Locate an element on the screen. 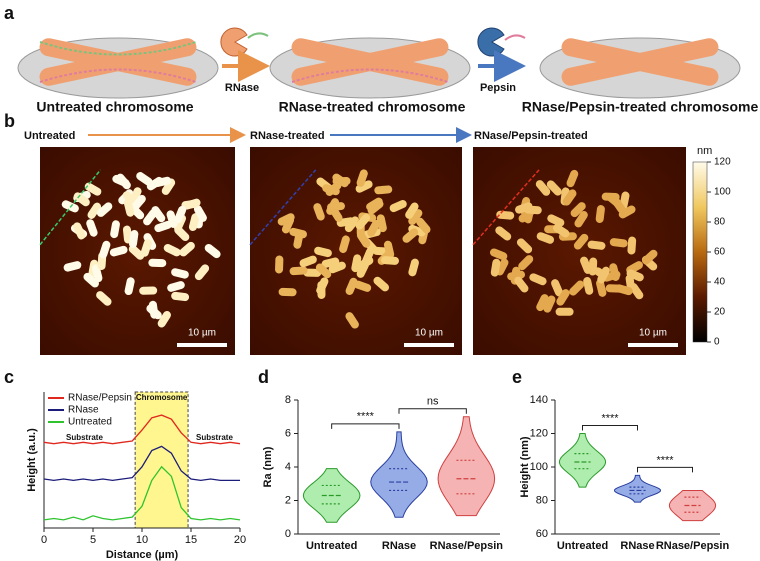 The image size is (760, 561). enzyme-label: RNase is located at coordinates (242, 88).